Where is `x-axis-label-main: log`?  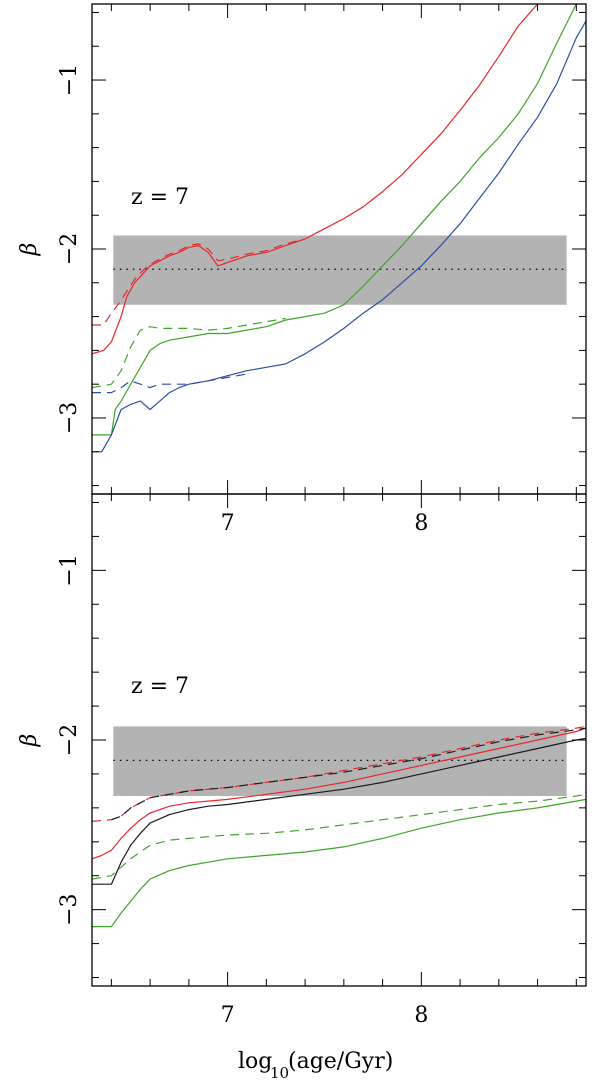
x-axis-label-main: log is located at coordinates (255, 1061).